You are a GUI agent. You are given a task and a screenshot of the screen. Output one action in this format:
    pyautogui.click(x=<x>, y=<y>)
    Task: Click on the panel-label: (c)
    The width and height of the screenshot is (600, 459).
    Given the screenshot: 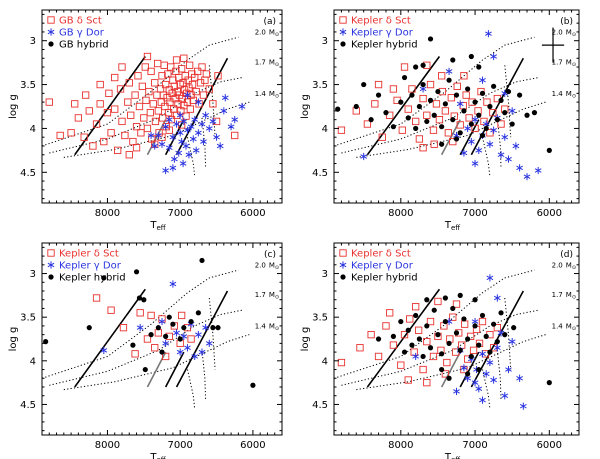 What is the action you would take?
    pyautogui.click(x=270, y=255)
    